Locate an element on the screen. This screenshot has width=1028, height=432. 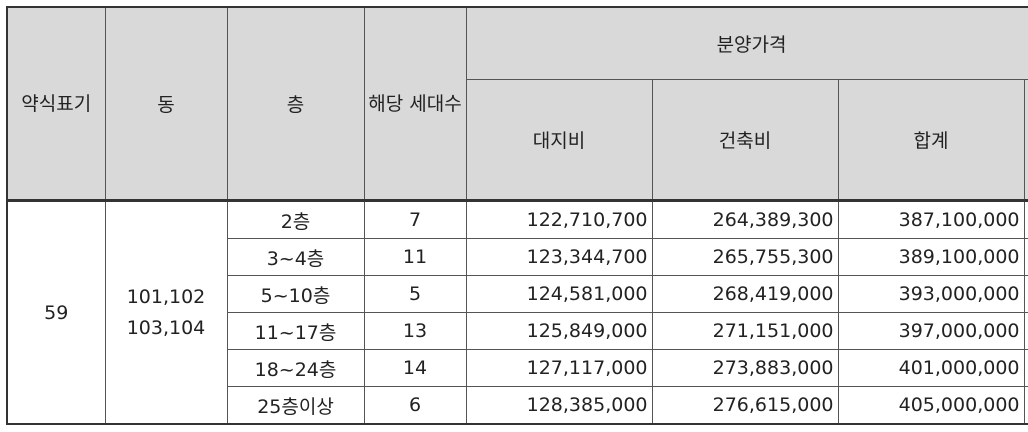
model-cell: 59 is located at coordinates (56, 312).